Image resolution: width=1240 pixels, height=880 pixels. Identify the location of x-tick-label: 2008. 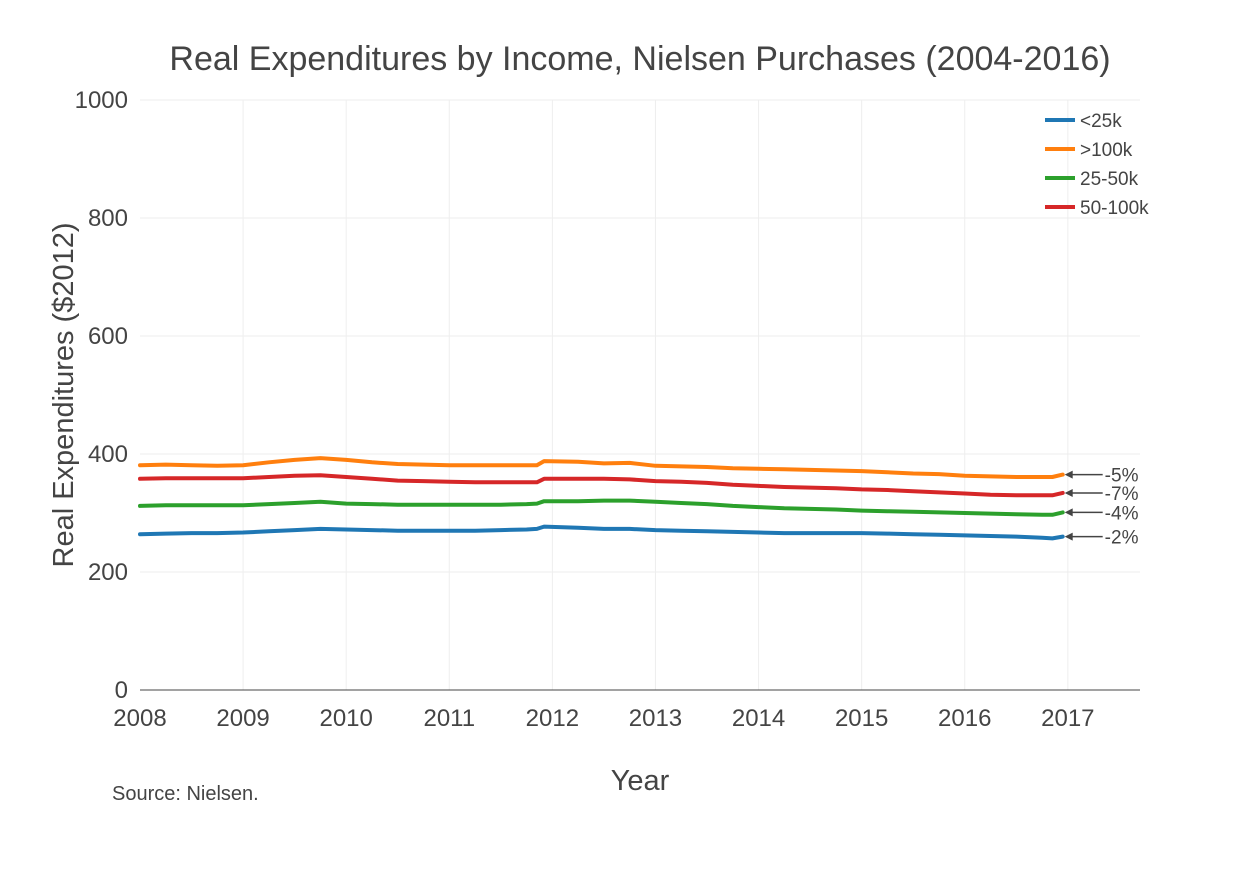
(139, 718).